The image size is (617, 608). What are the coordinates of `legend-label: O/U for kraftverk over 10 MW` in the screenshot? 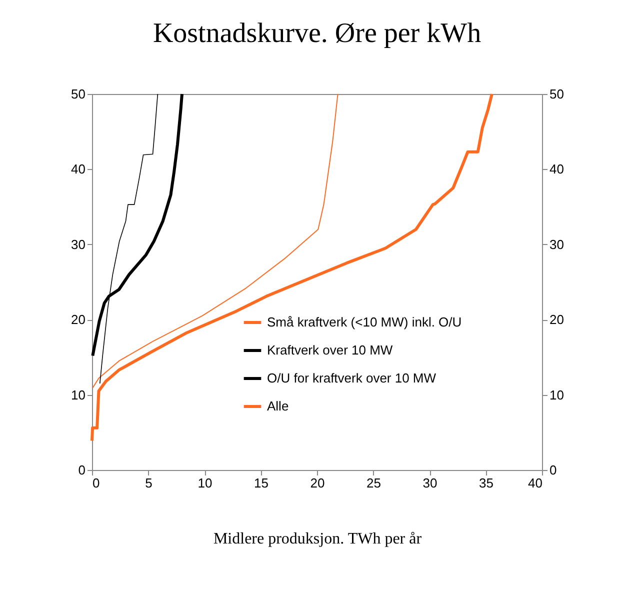 It's located at (352, 378).